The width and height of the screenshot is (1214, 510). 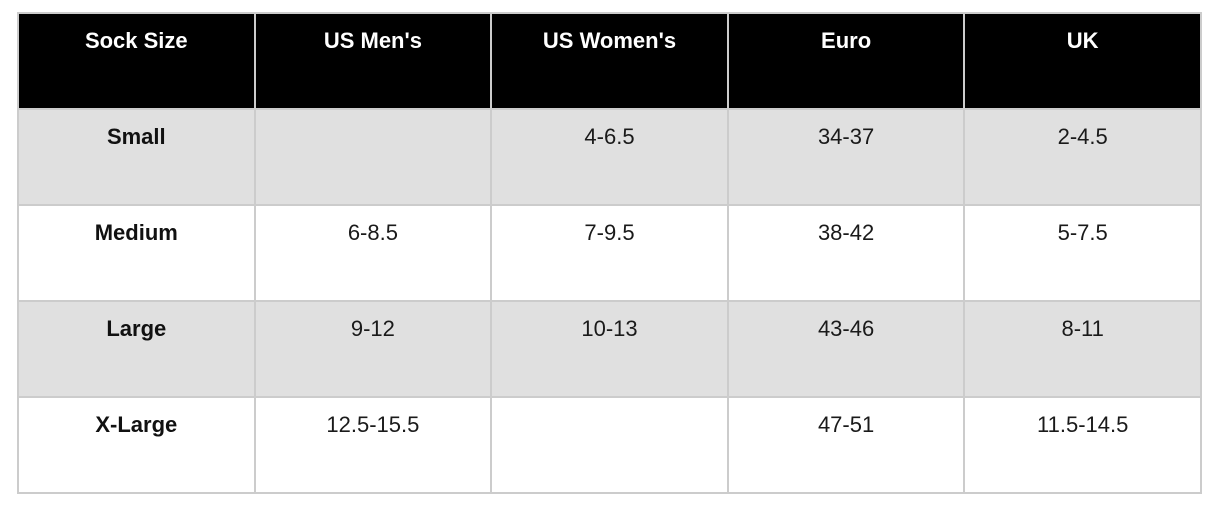 What do you see at coordinates (136, 61) in the screenshot?
I see `column-header-sock-size: Sock Size` at bounding box center [136, 61].